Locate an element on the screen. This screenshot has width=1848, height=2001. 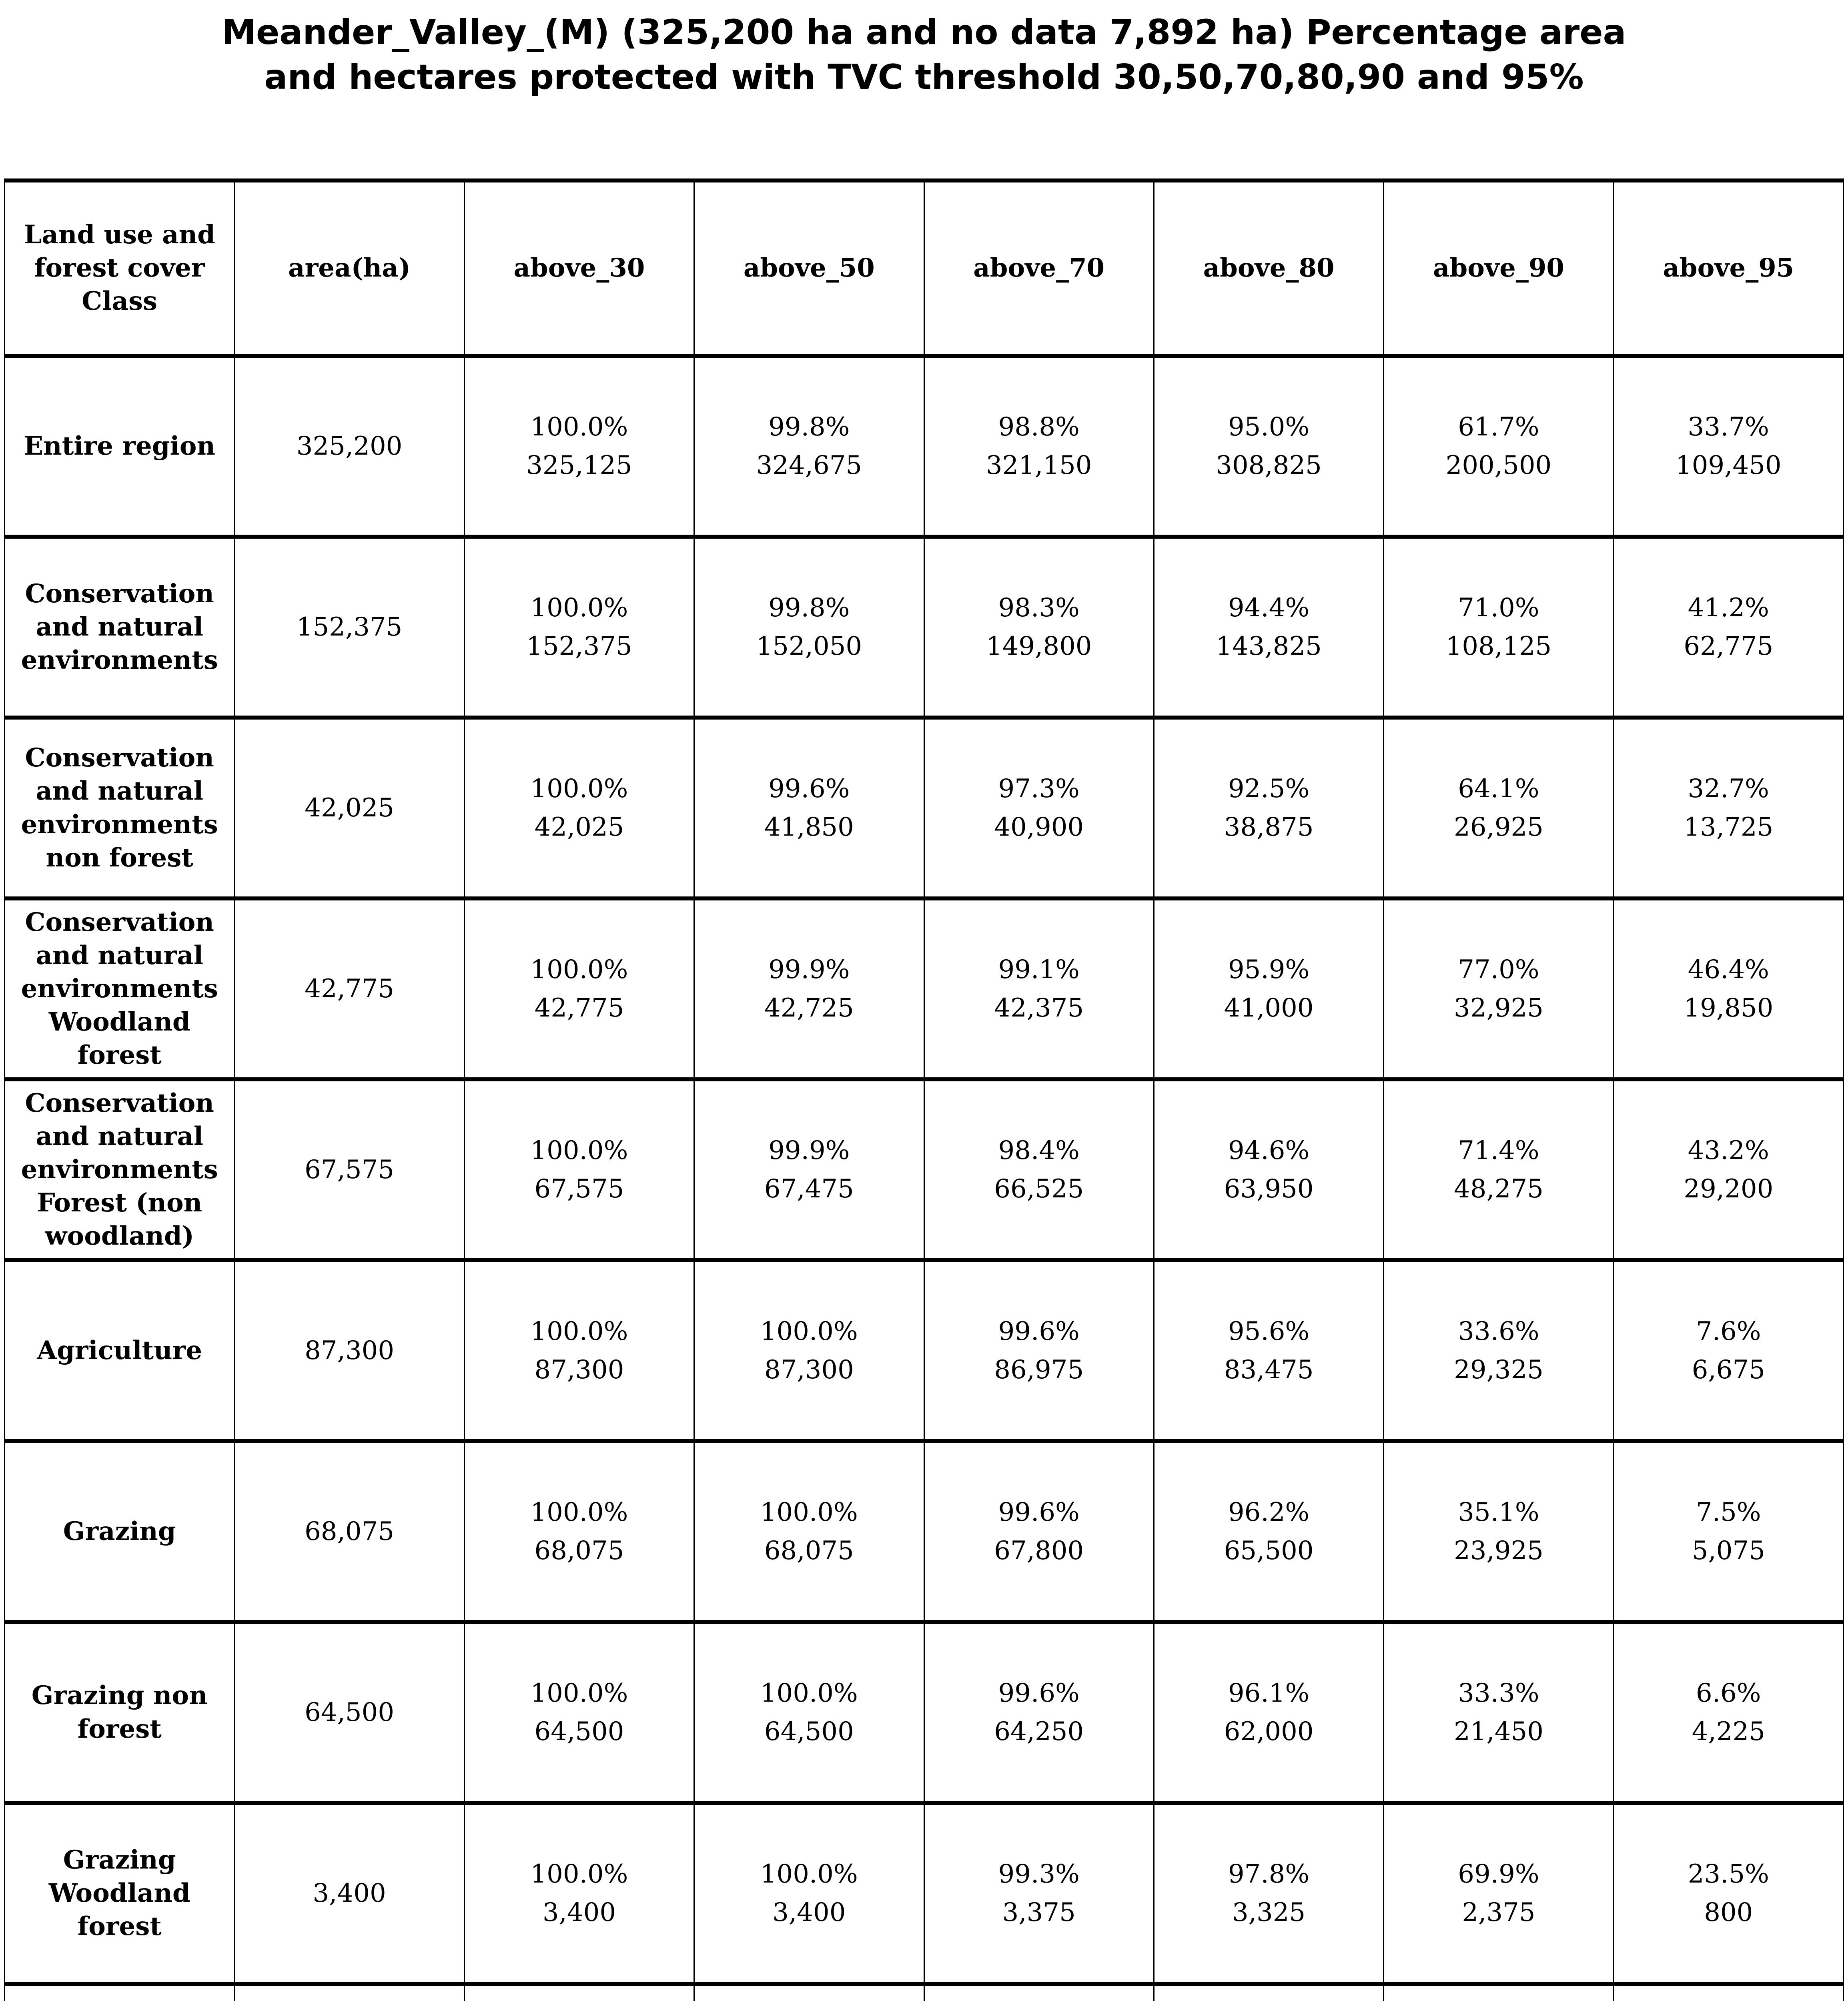
pct-line: 98.8% is located at coordinates (1039, 427).